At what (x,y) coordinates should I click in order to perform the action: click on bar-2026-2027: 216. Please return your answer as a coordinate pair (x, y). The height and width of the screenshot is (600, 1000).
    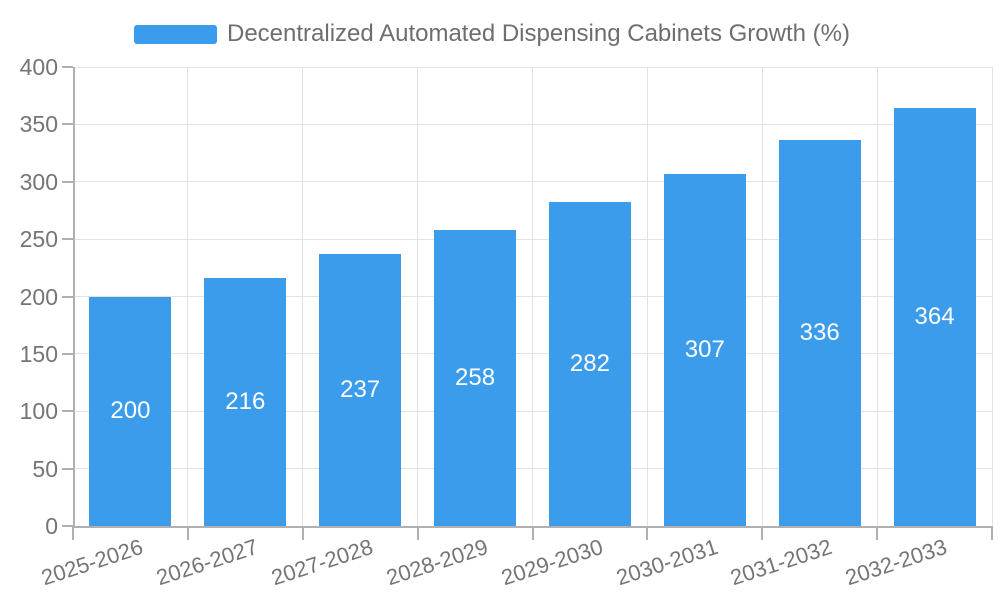
    Looking at the image, I should click on (245, 402).